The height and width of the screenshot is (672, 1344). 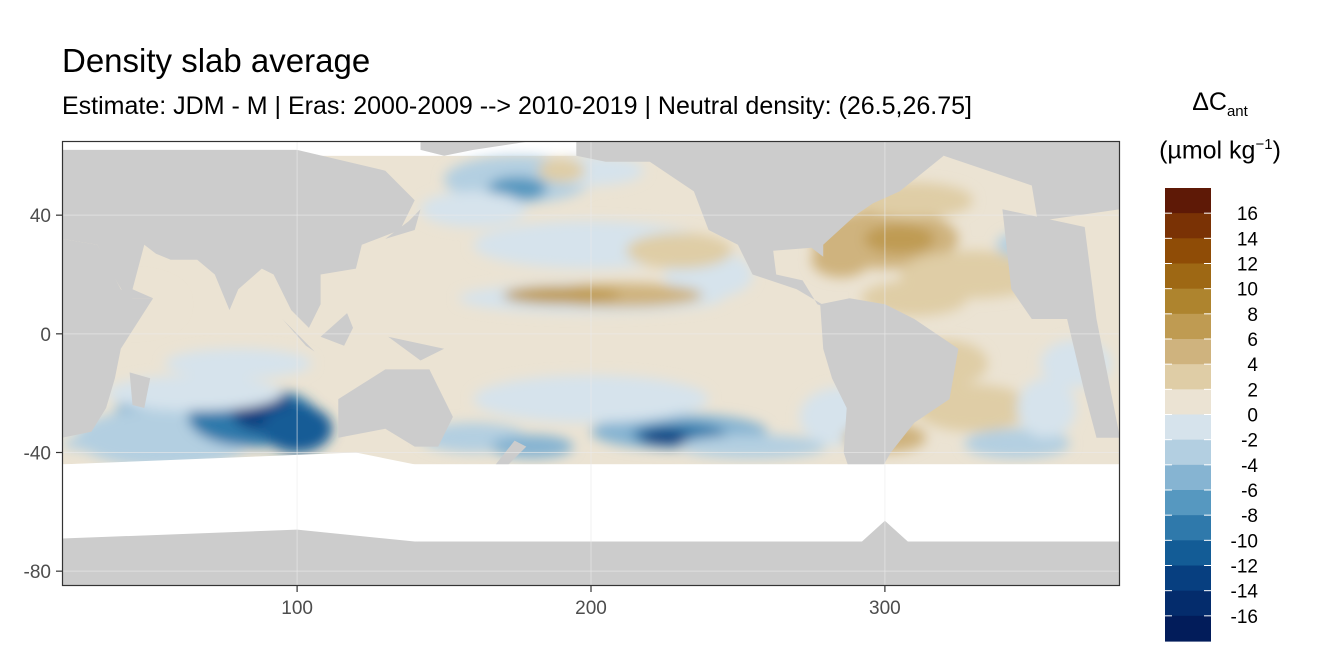 I want to click on legend-unit: (µmol kg−1), so click(x=1220, y=150).